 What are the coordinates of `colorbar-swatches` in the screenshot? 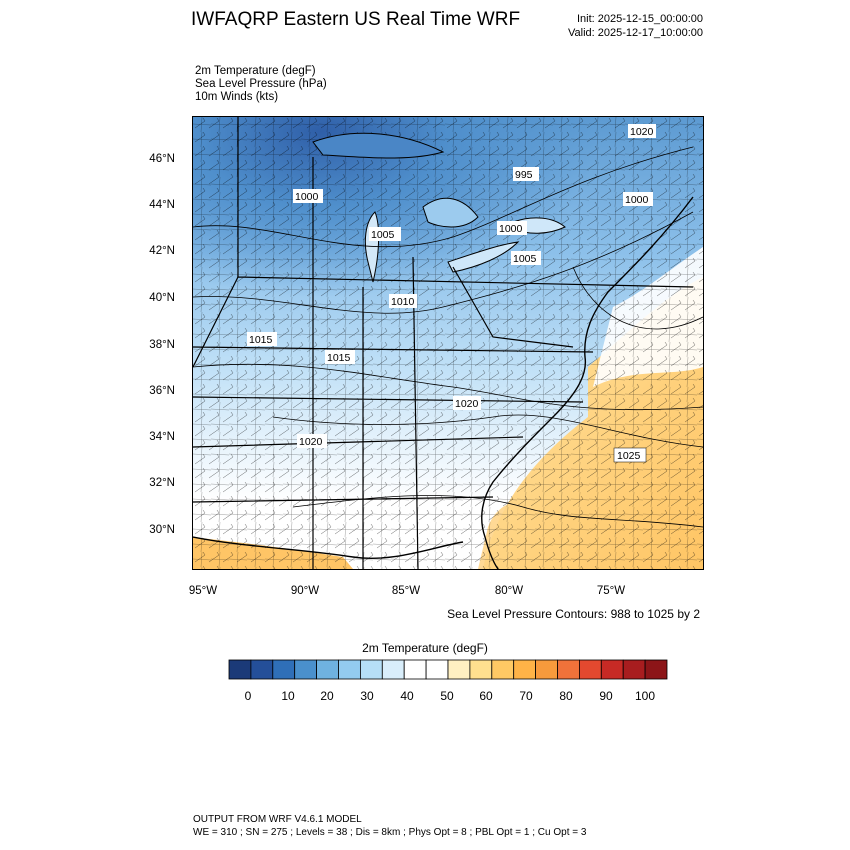 It's located at (448, 669).